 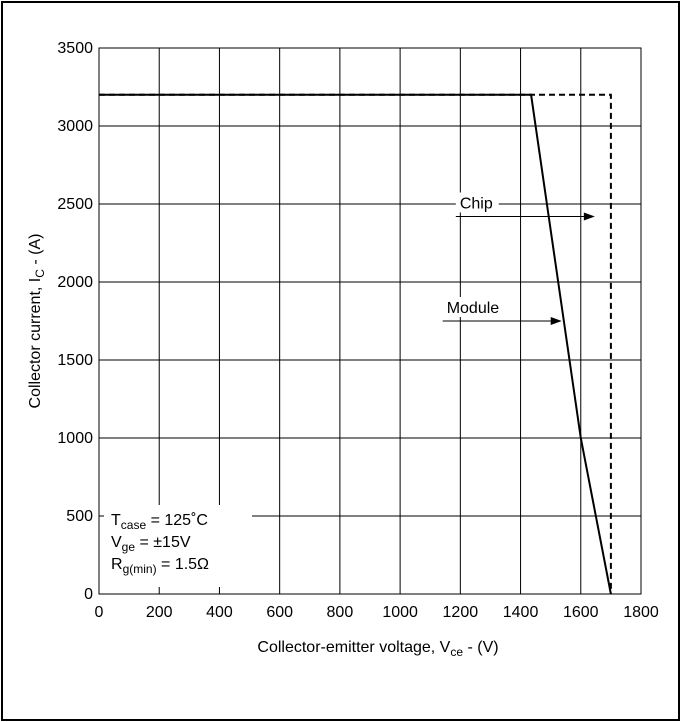 I want to click on y-tick-label: 500, so click(x=79, y=516).